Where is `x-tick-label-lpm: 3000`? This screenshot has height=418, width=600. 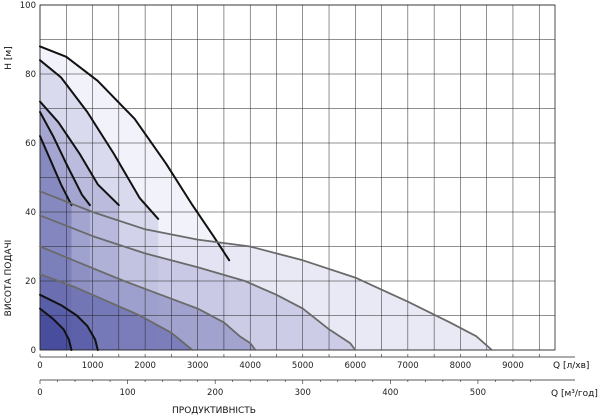 x-tick-label-lpm: 3000 is located at coordinates (198, 366).